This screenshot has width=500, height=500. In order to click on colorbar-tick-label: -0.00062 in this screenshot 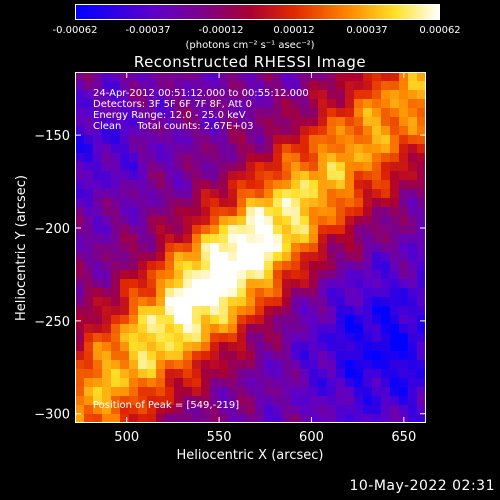, I will do `click(75, 30)`.